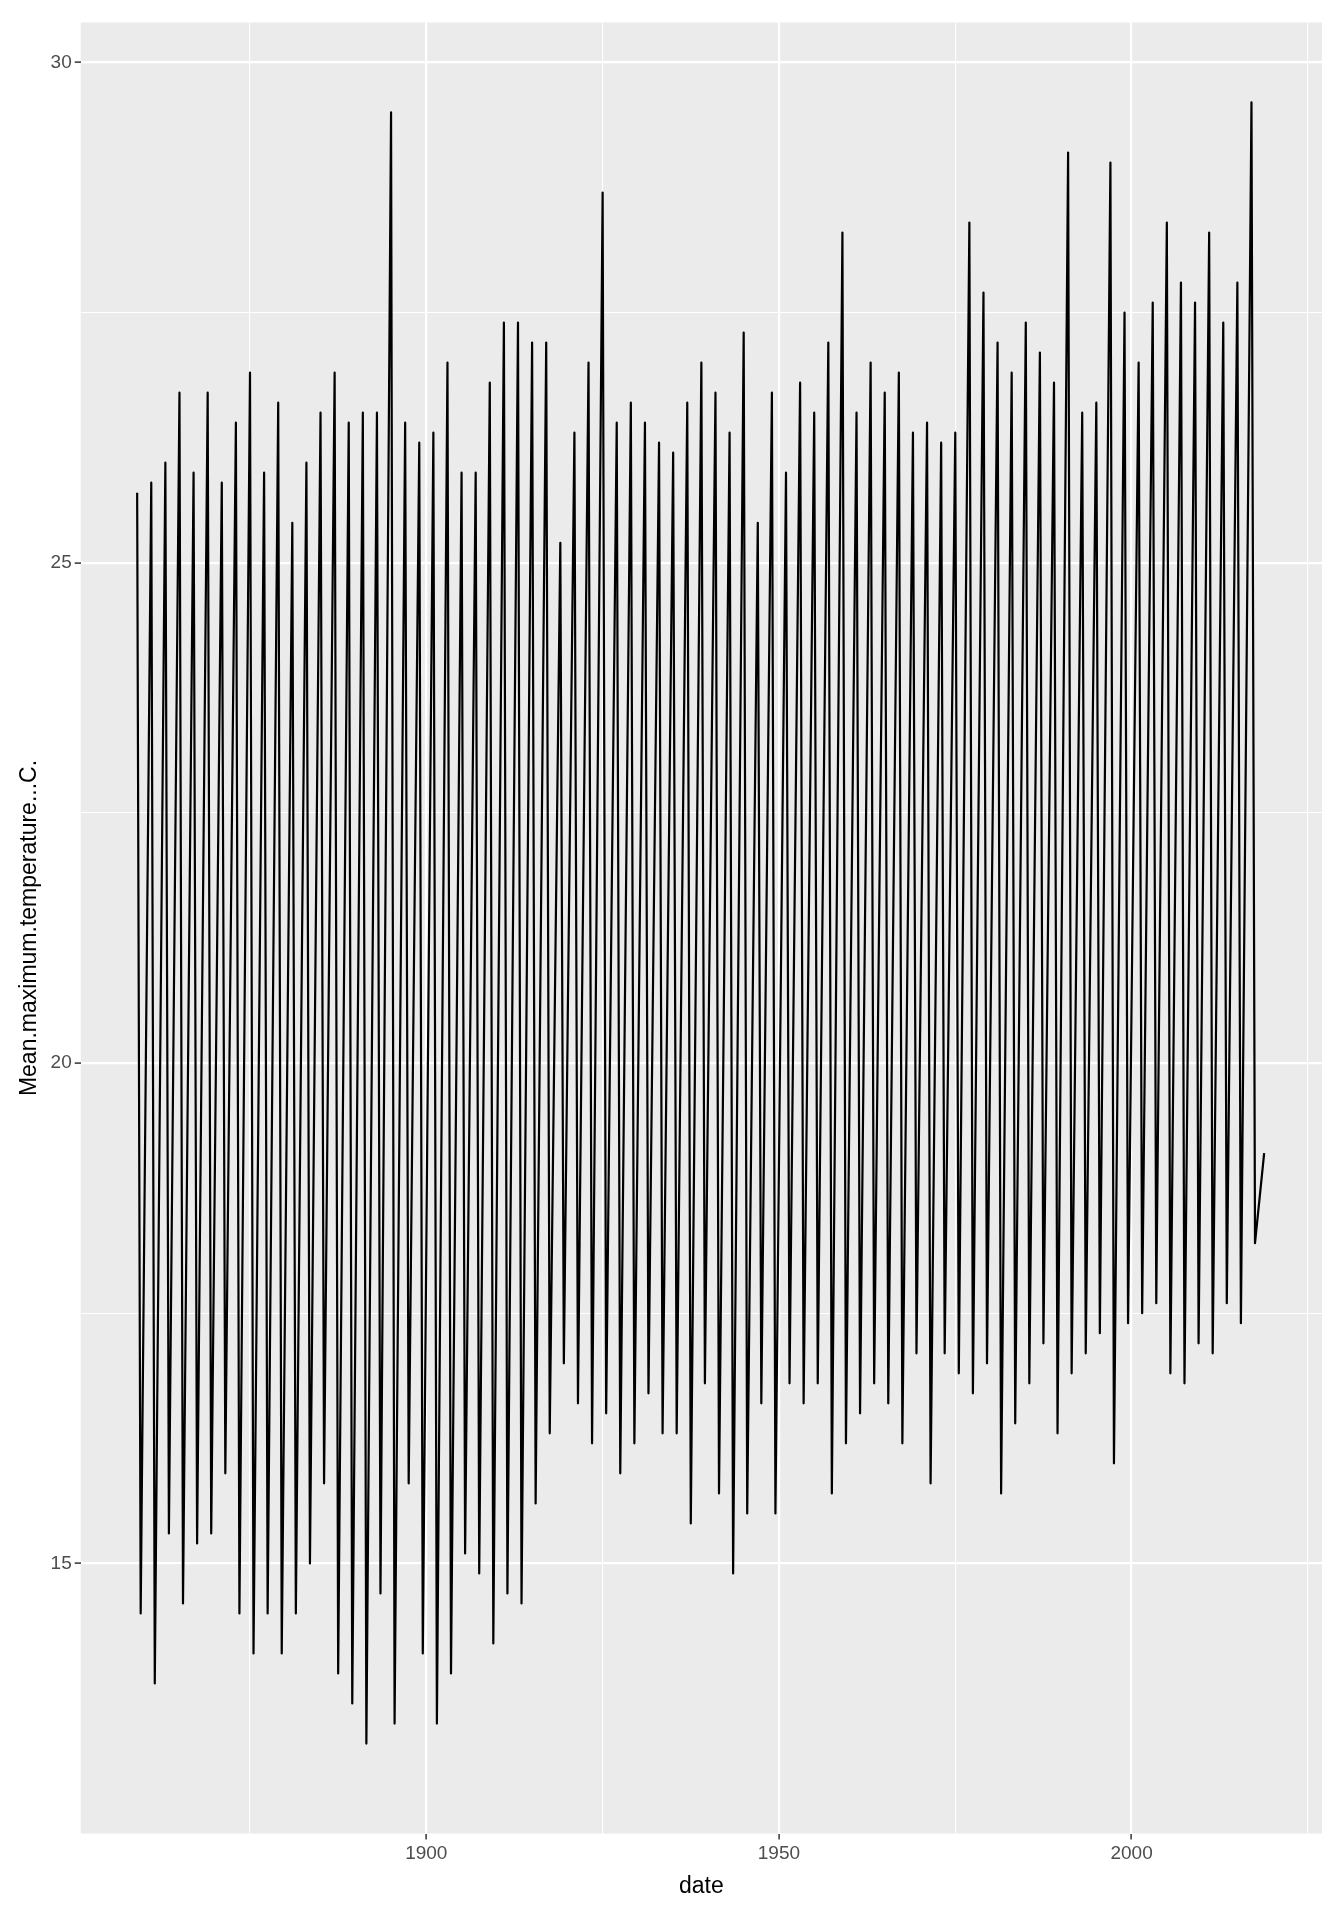 This screenshot has width=1344, height=1920. I want to click on x-tick-label: 1900, so click(426, 1853).